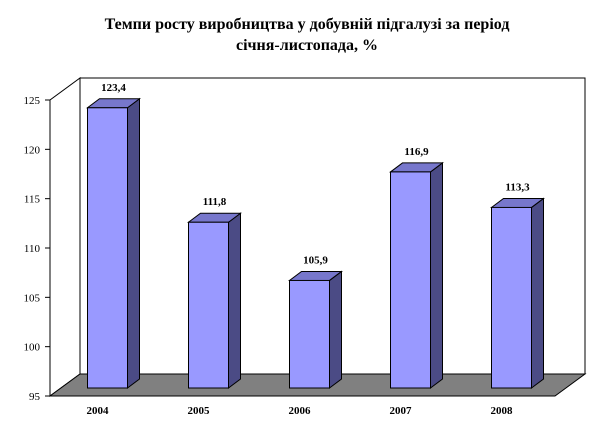  What do you see at coordinates (32, 101) in the screenshot?
I see `y-tick-label: 125` at bounding box center [32, 101].